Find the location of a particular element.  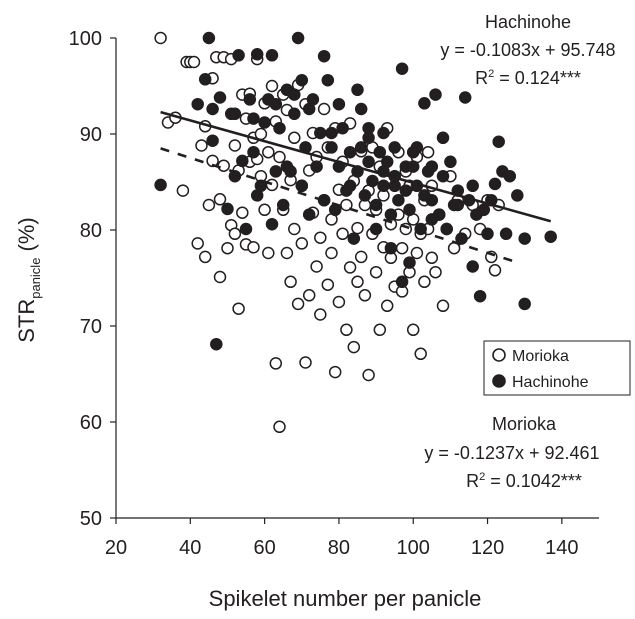

y-tick-label: 70 is located at coordinates (91, 327).